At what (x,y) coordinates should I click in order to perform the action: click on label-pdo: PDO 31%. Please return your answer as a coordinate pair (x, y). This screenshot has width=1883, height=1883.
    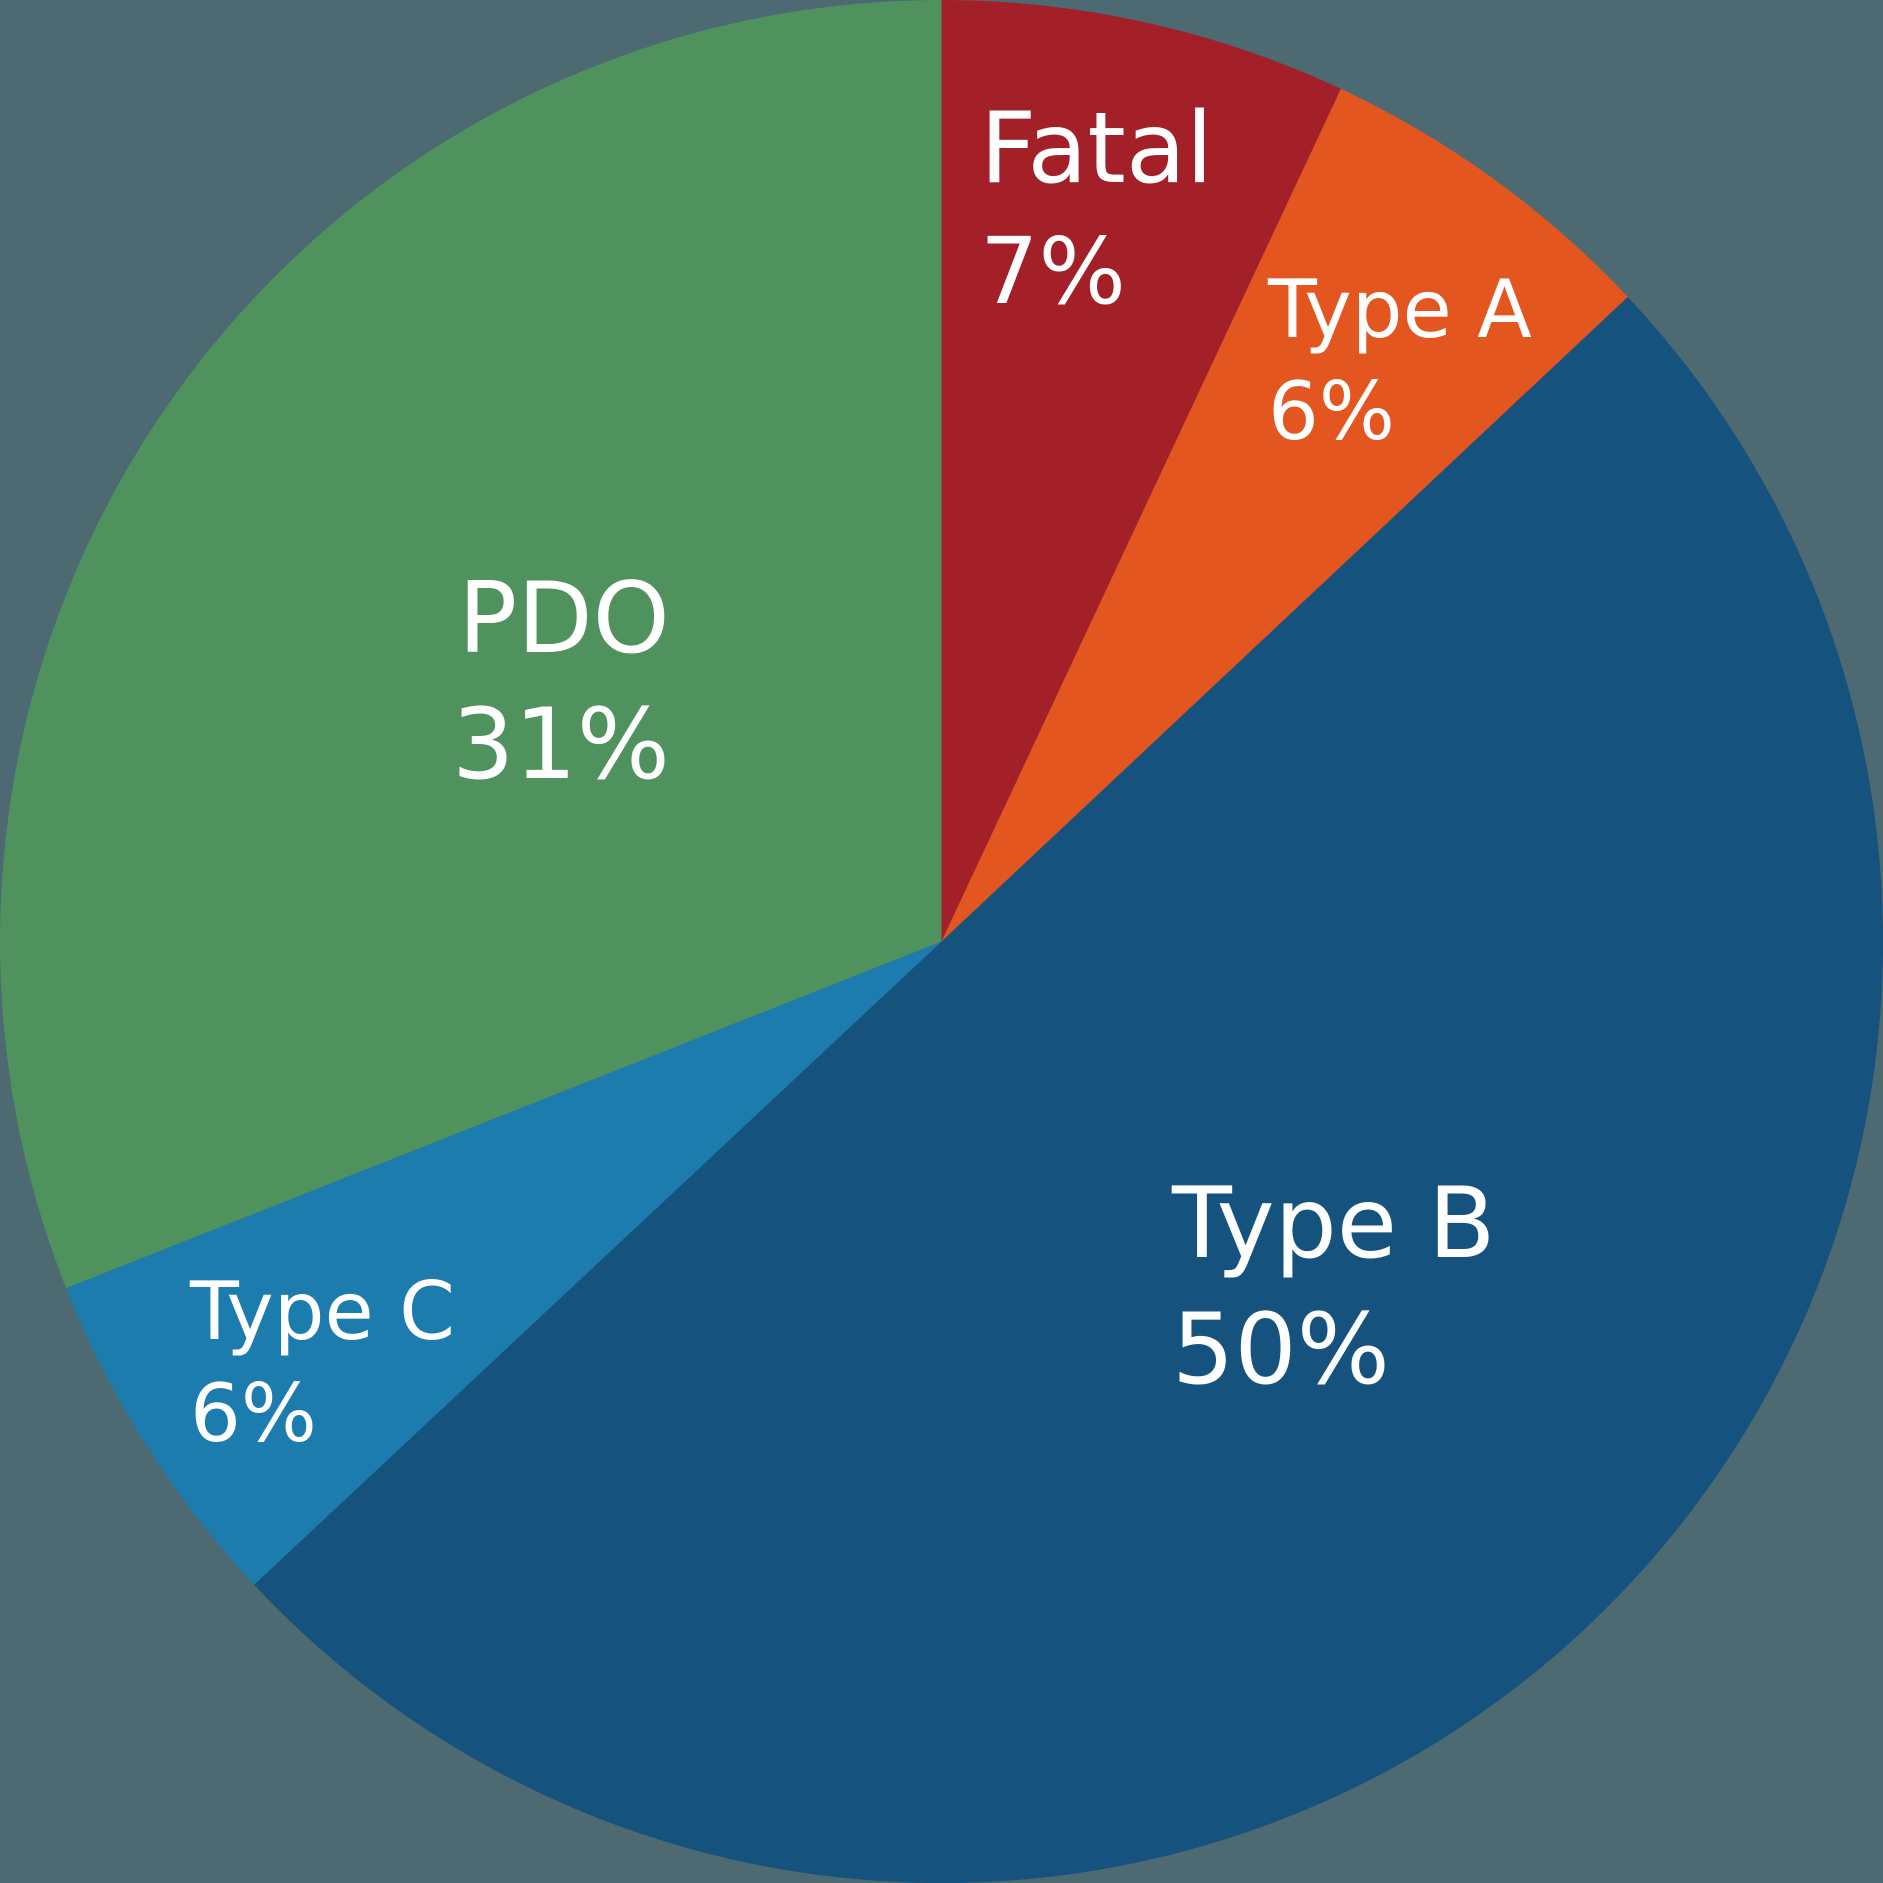
    Looking at the image, I should click on (561, 682).